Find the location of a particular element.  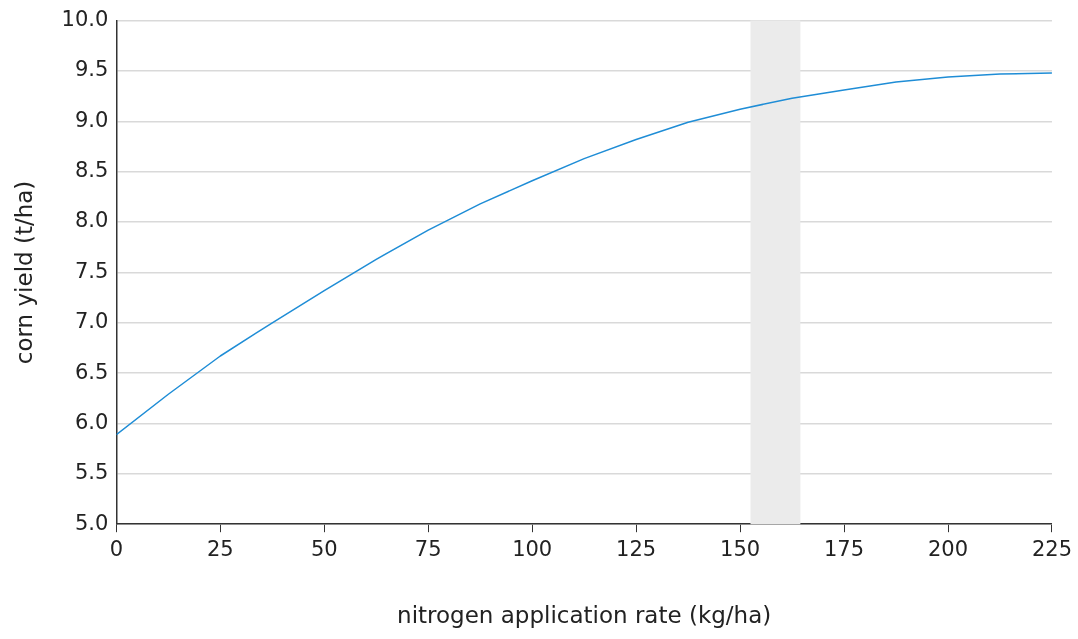

x-tick-label: 175 is located at coordinates (844, 549).